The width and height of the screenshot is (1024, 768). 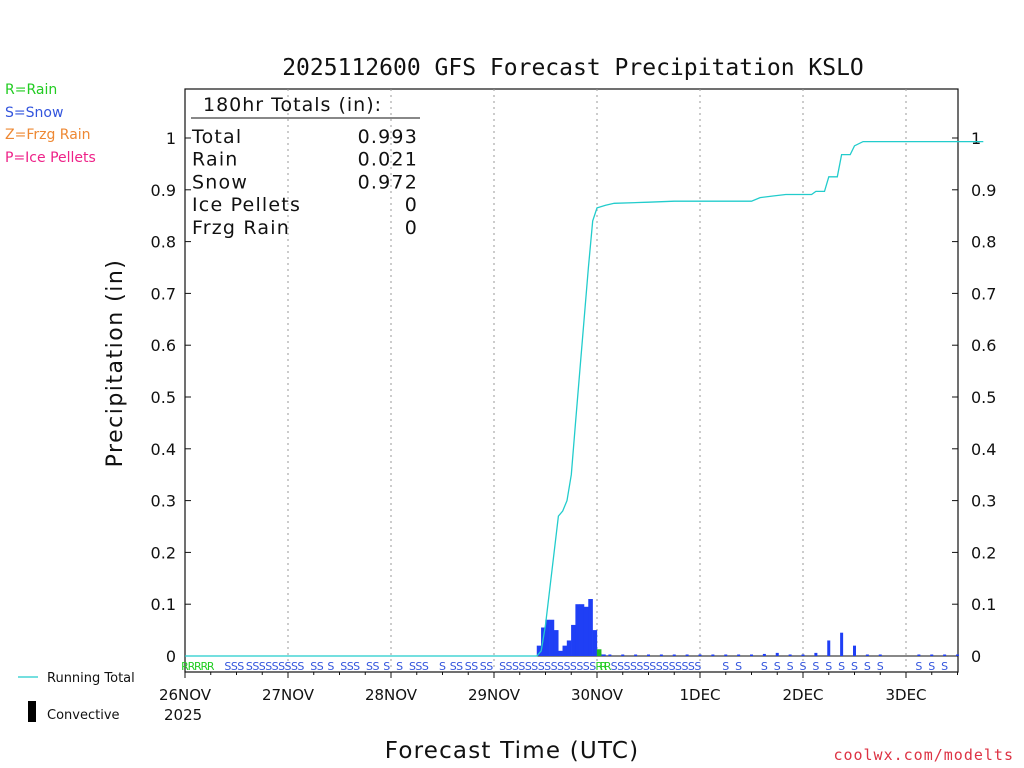 I want to click on totals-row-value: 0.972, so click(x=388, y=182).